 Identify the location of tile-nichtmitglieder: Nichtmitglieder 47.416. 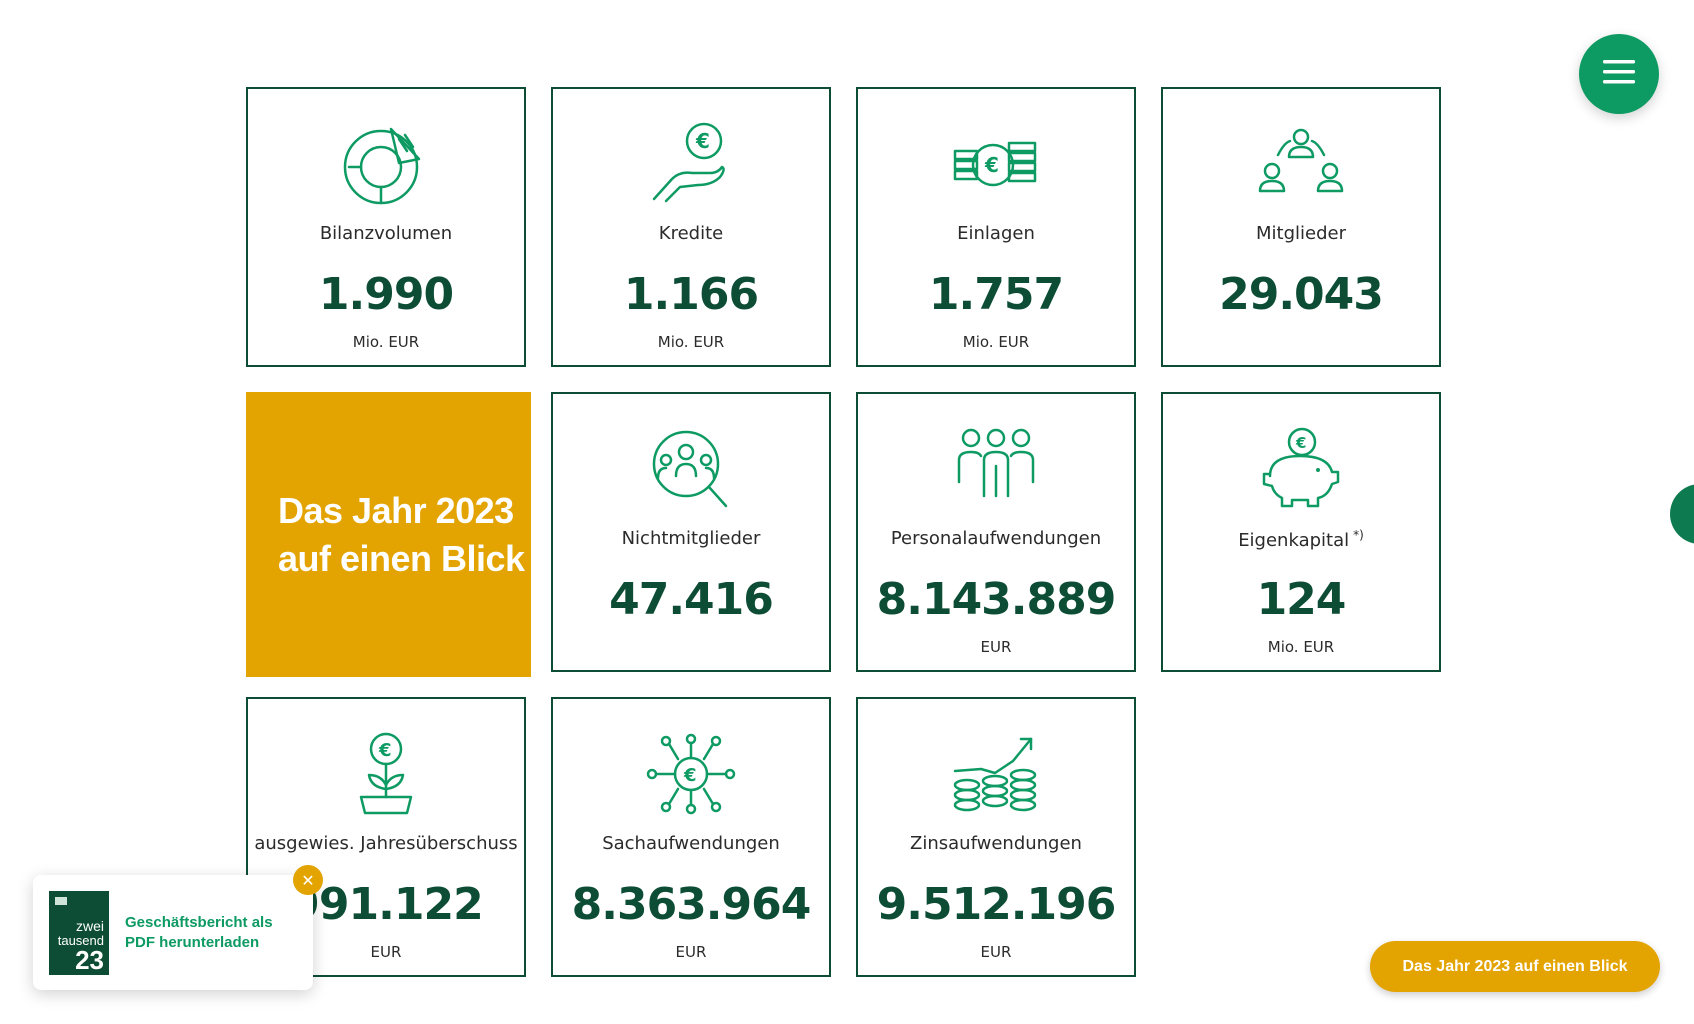
(691, 532).